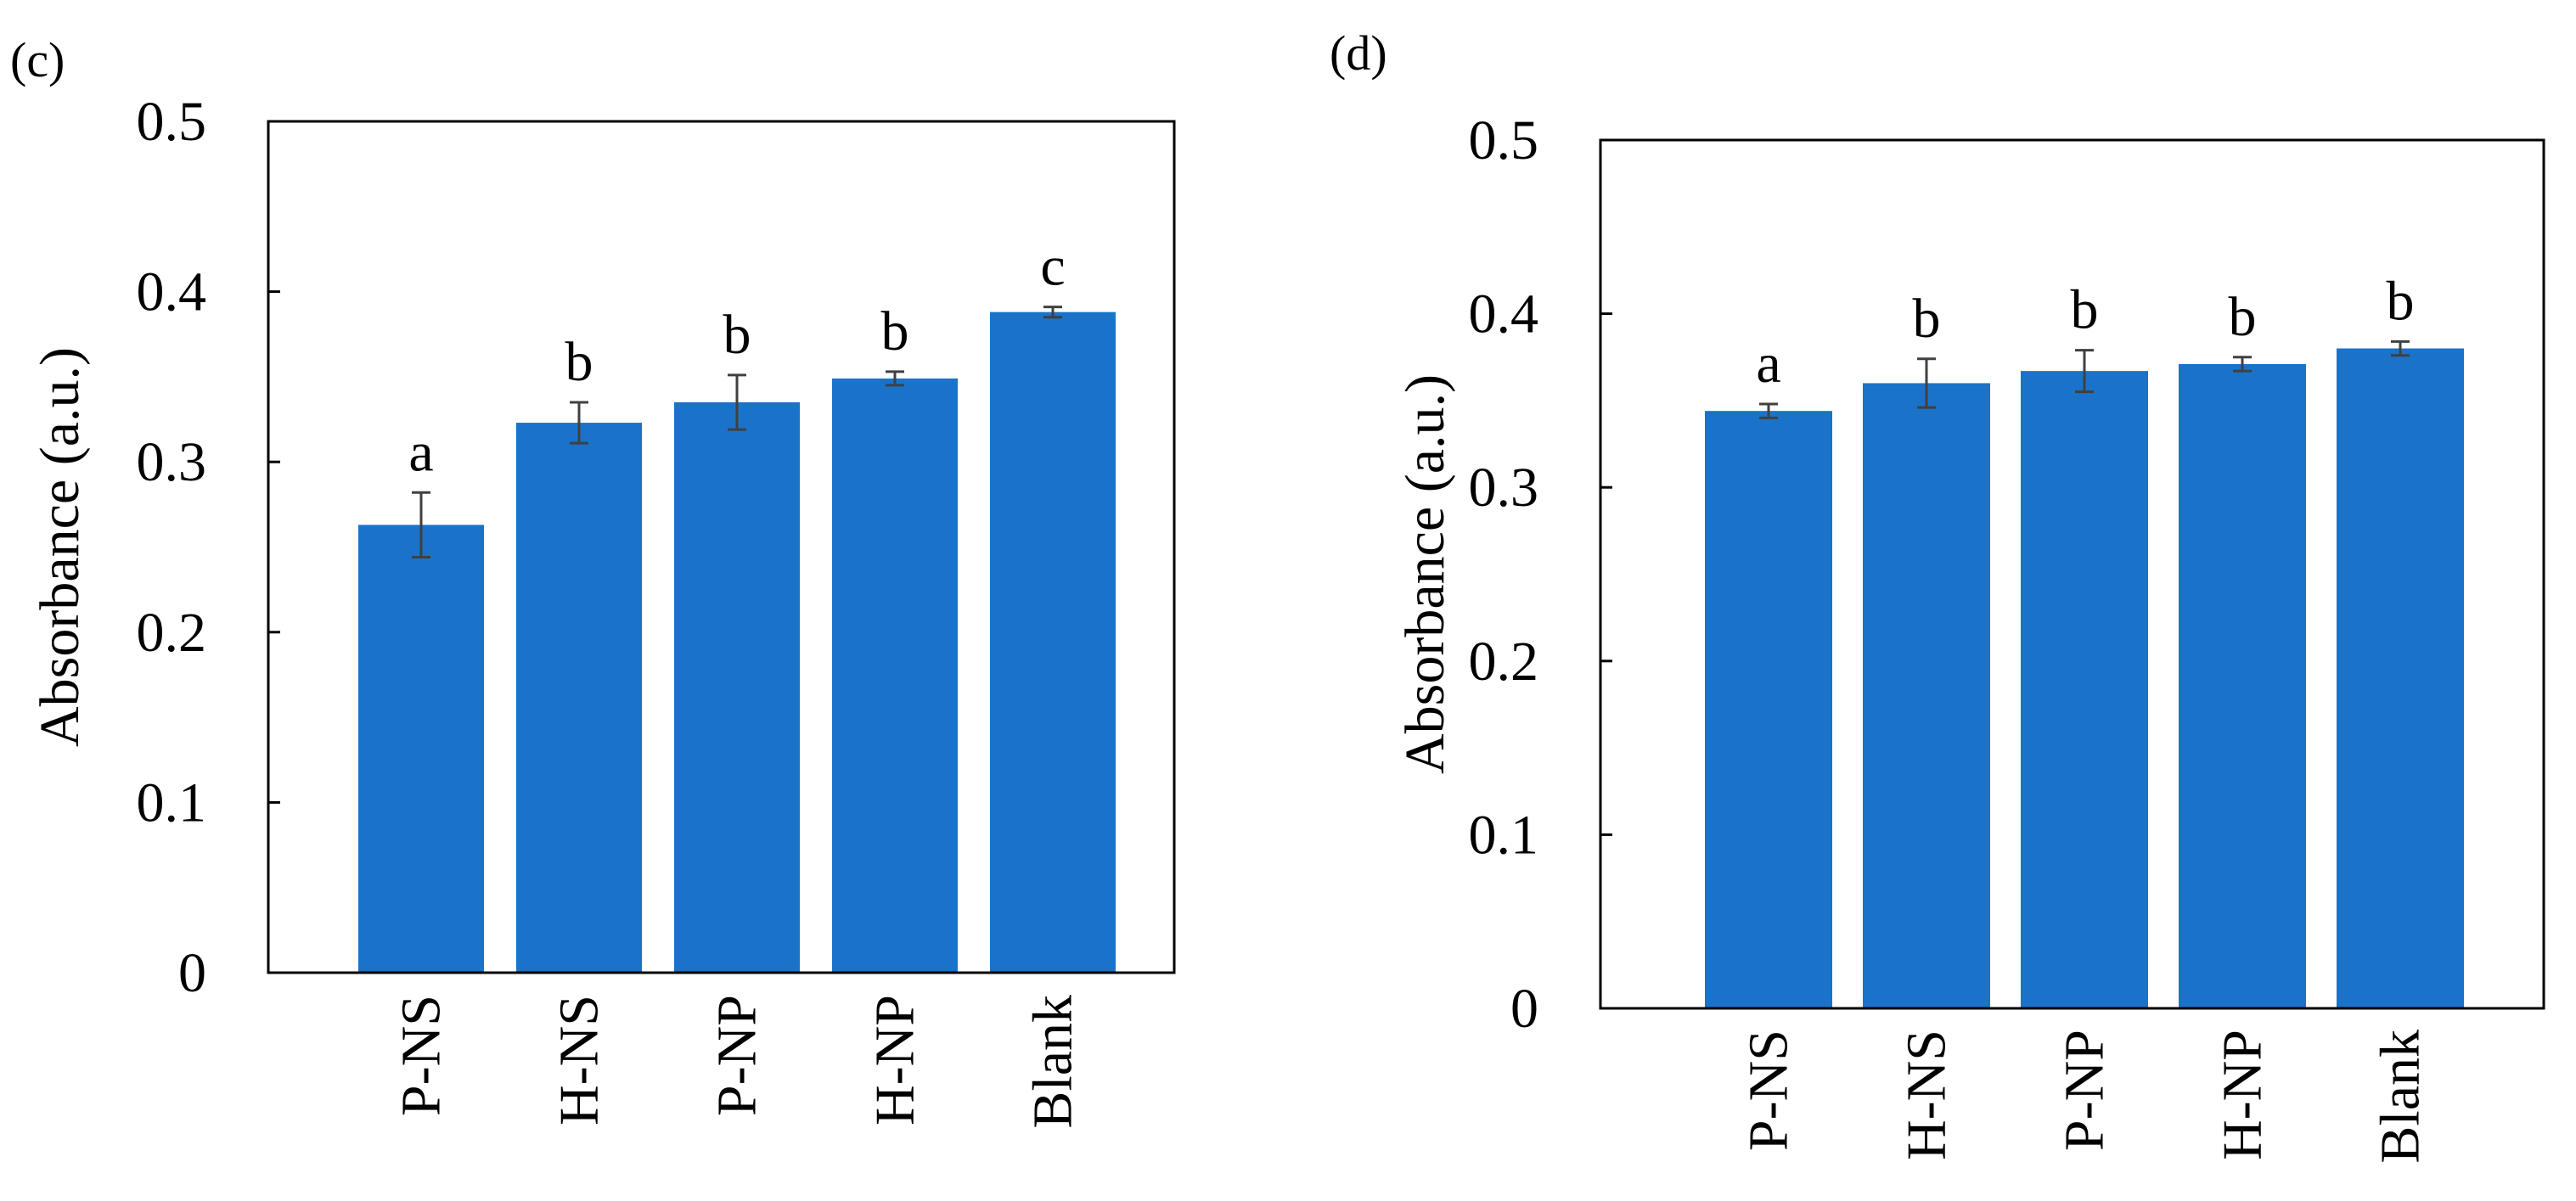 The image size is (2576, 1201). What do you see at coordinates (37, 59) in the screenshot?
I see `panel-label: (c)` at bounding box center [37, 59].